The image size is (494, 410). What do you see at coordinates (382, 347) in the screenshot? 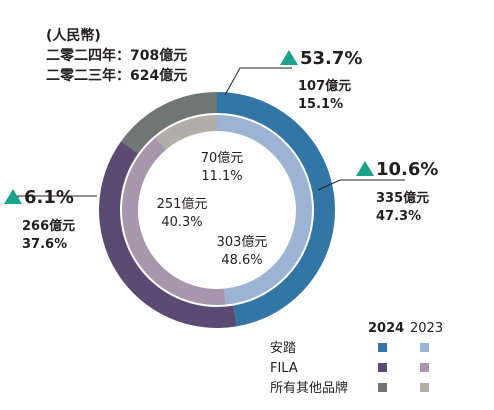
I see `legend-swatch-2024-anta` at bounding box center [382, 347].